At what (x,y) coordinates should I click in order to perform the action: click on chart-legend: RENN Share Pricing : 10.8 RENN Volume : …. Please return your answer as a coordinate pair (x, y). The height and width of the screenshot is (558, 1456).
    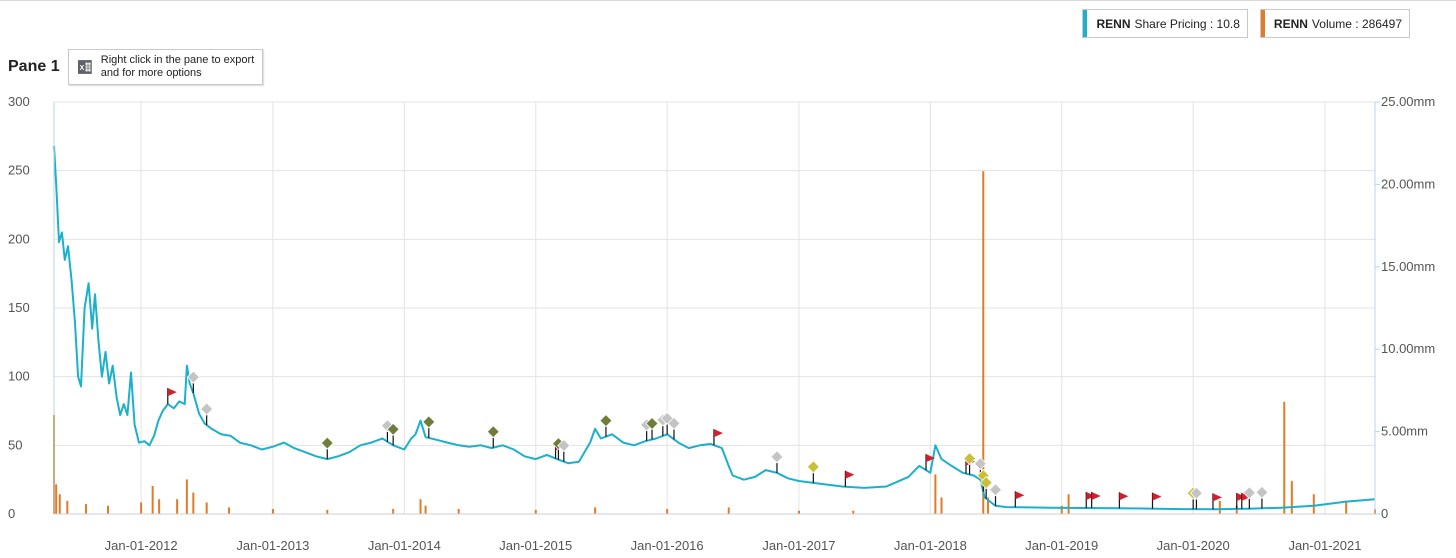
    Looking at the image, I should click on (1246, 23).